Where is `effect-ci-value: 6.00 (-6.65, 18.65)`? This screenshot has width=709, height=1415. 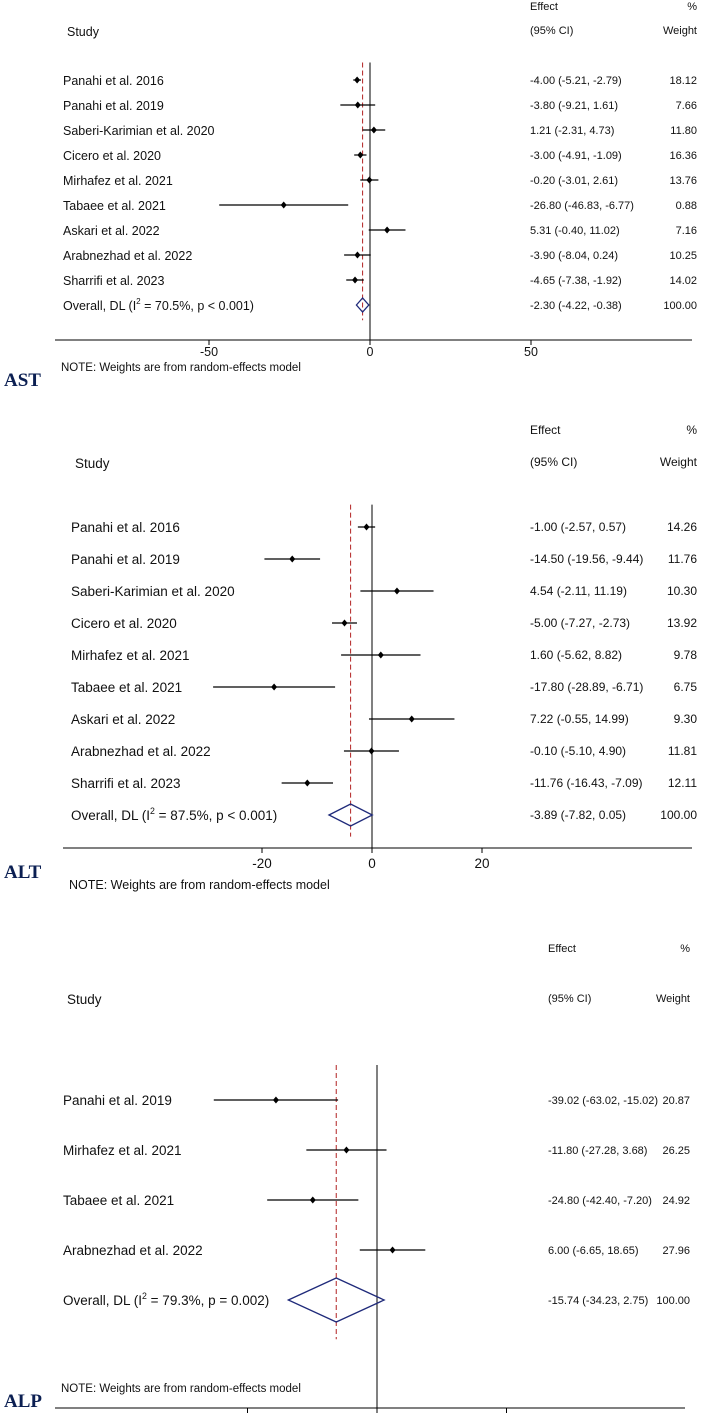
effect-ci-value: 6.00 (-6.65, 18.65) is located at coordinates (593, 1251).